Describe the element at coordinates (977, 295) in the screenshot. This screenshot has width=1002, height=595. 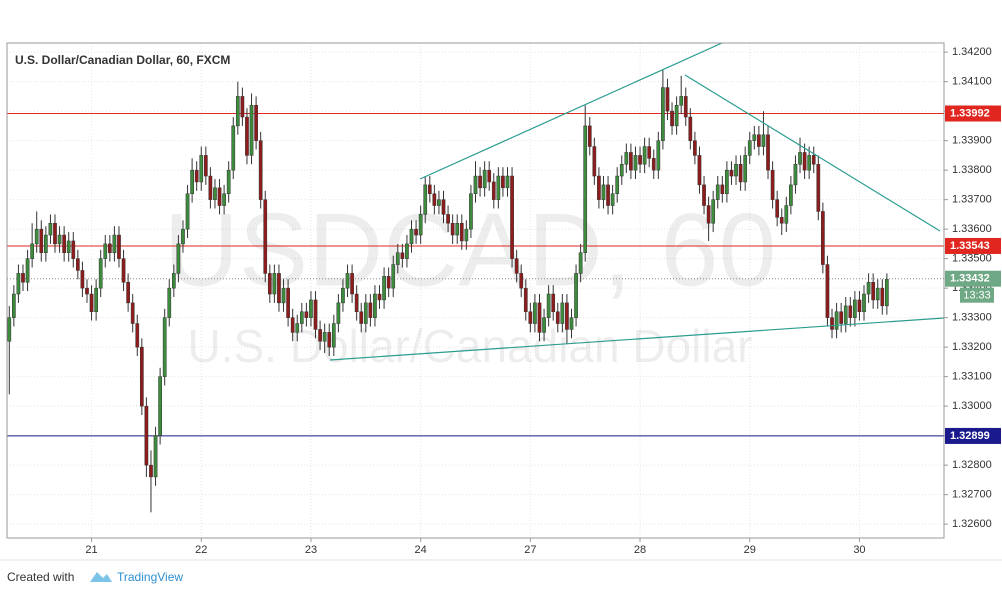
I see `countdown-box` at that location.